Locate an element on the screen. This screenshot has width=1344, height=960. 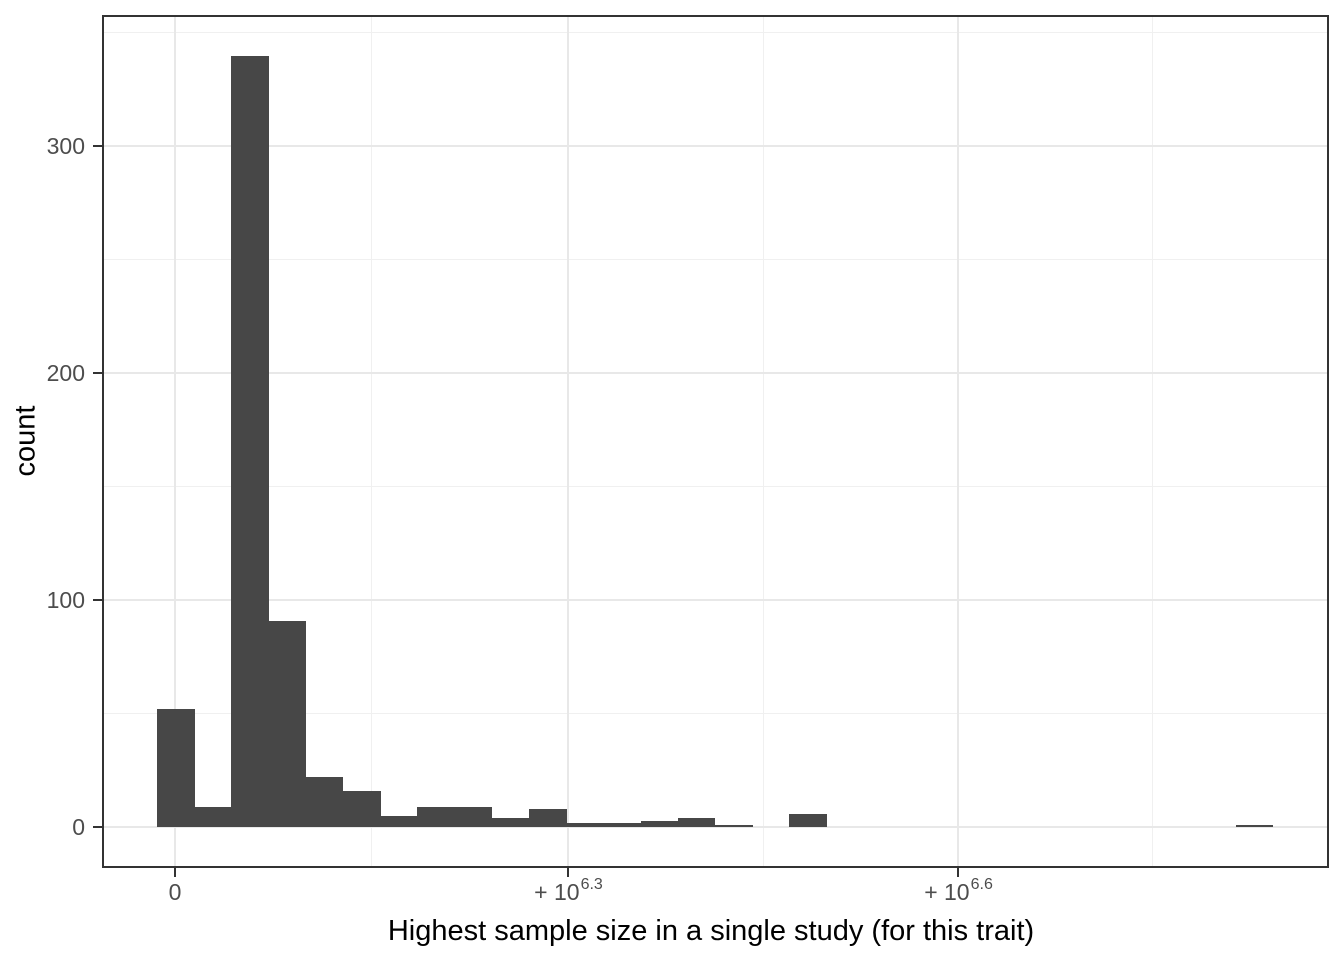
x-tick-label: 0 is located at coordinates (175, 892).